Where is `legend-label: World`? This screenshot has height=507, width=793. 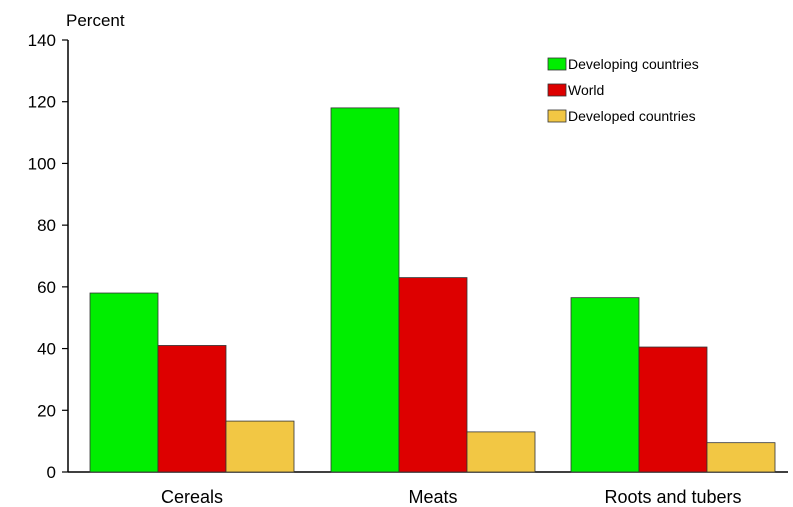 legend-label: World is located at coordinates (586, 90).